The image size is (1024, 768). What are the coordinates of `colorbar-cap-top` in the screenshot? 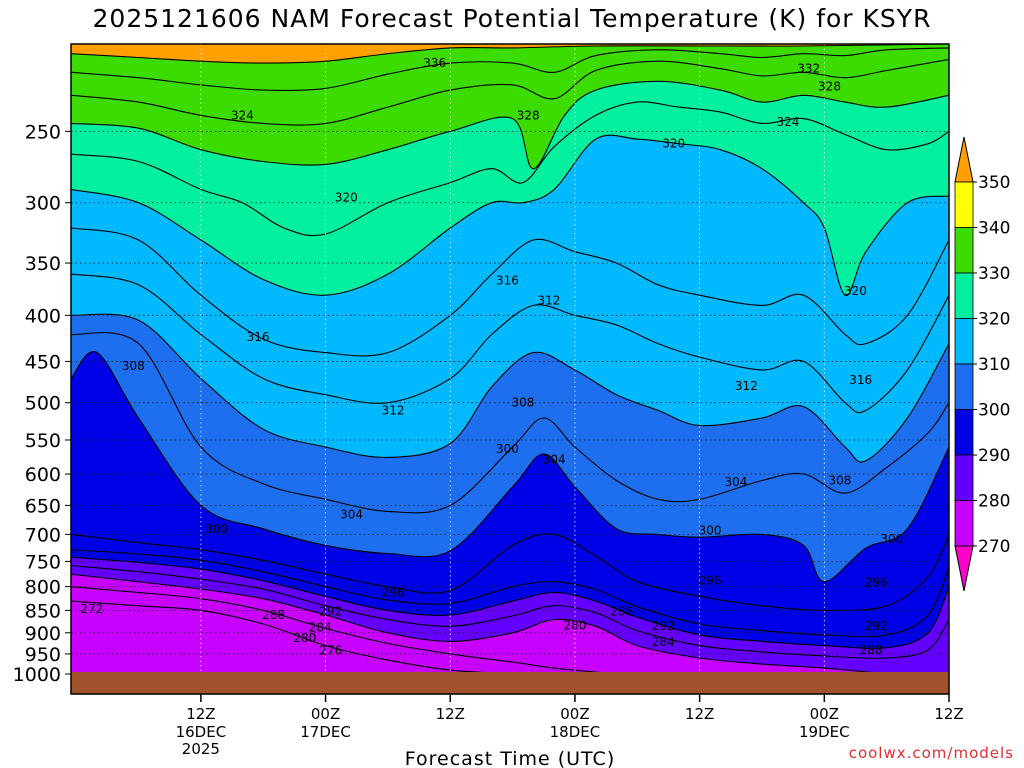 It's located at (964, 159).